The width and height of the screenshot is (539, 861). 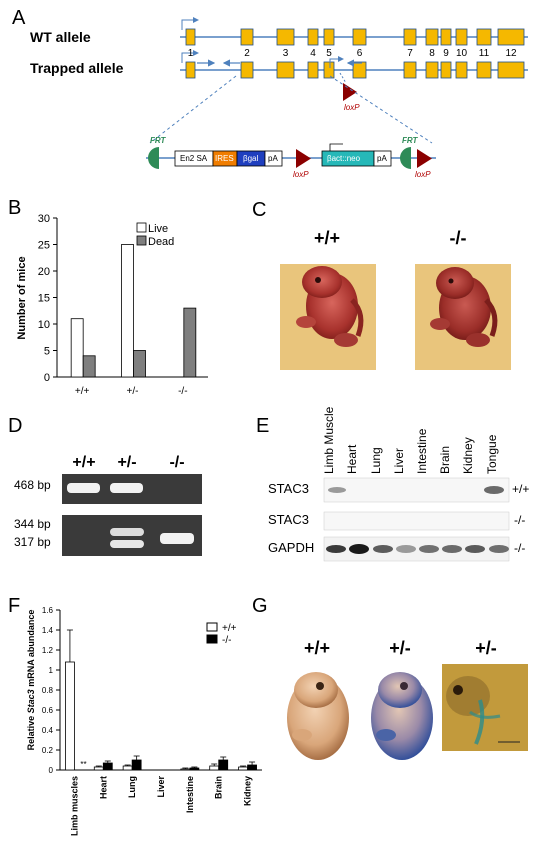 I want to click on tissue-label: Liver, so click(x=399, y=461).